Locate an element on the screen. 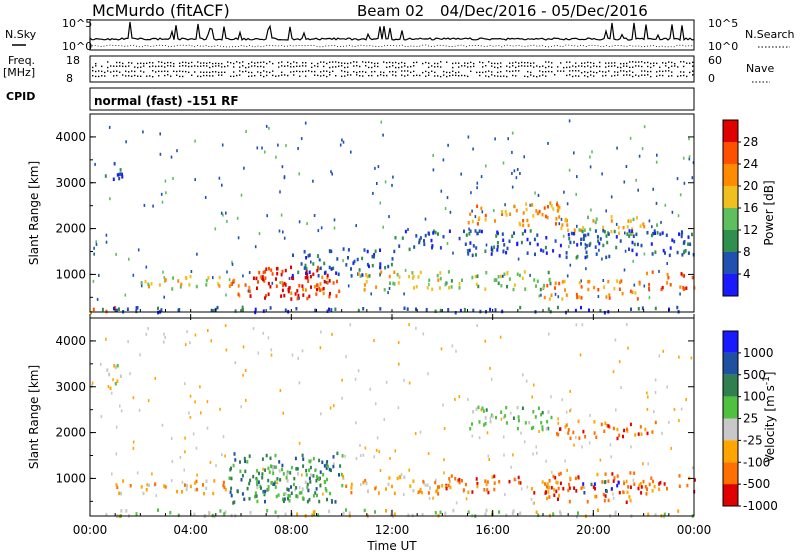 This screenshot has width=800, height=554. x-tick-label: 04:00 is located at coordinates (190, 530).